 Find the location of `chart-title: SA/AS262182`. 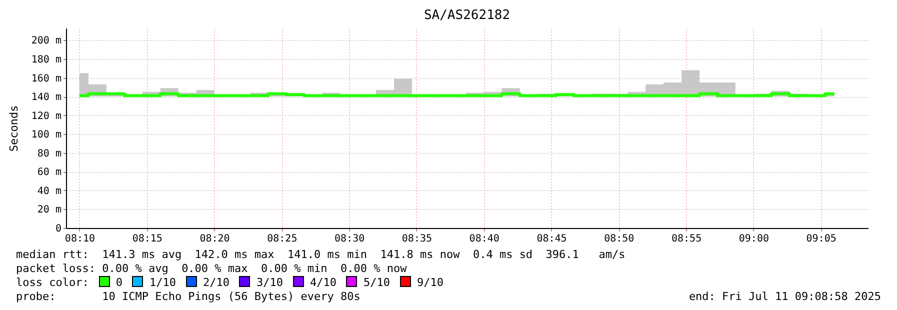

chart-title: SA/AS262182 is located at coordinates (467, 15).